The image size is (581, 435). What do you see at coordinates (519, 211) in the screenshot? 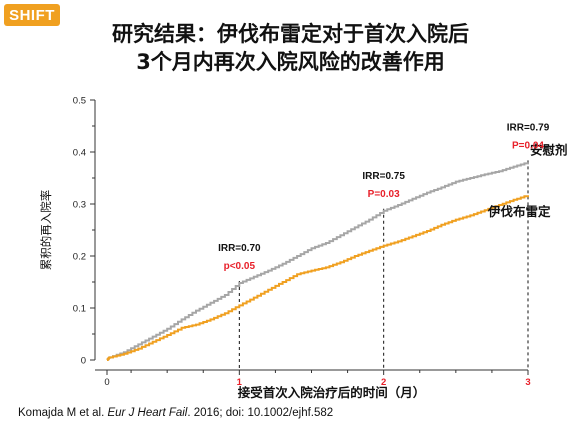
I see `series-label-ivabradine: 伊伐布雷定` at bounding box center [519, 211].